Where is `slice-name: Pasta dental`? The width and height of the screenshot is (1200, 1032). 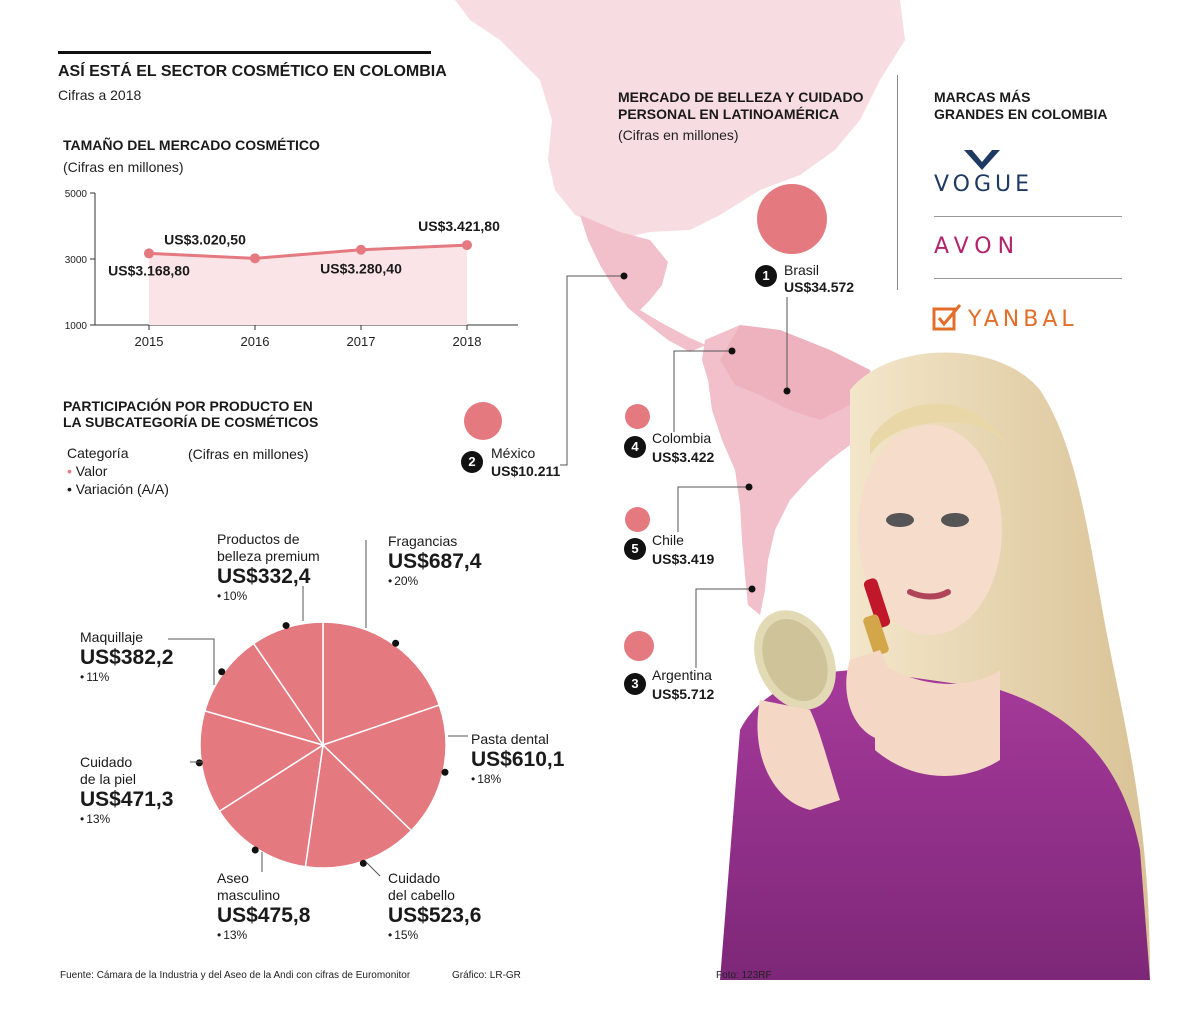 slice-name: Pasta dental is located at coordinates (510, 739).